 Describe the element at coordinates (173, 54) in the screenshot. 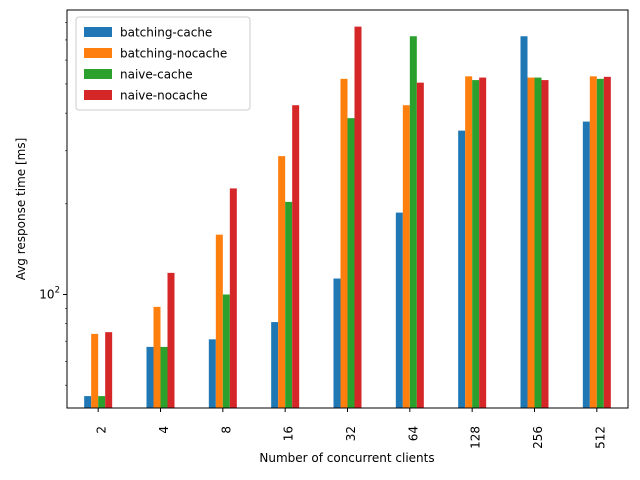

I see `legend-label-batching-nocache: batching-nocache` at that location.